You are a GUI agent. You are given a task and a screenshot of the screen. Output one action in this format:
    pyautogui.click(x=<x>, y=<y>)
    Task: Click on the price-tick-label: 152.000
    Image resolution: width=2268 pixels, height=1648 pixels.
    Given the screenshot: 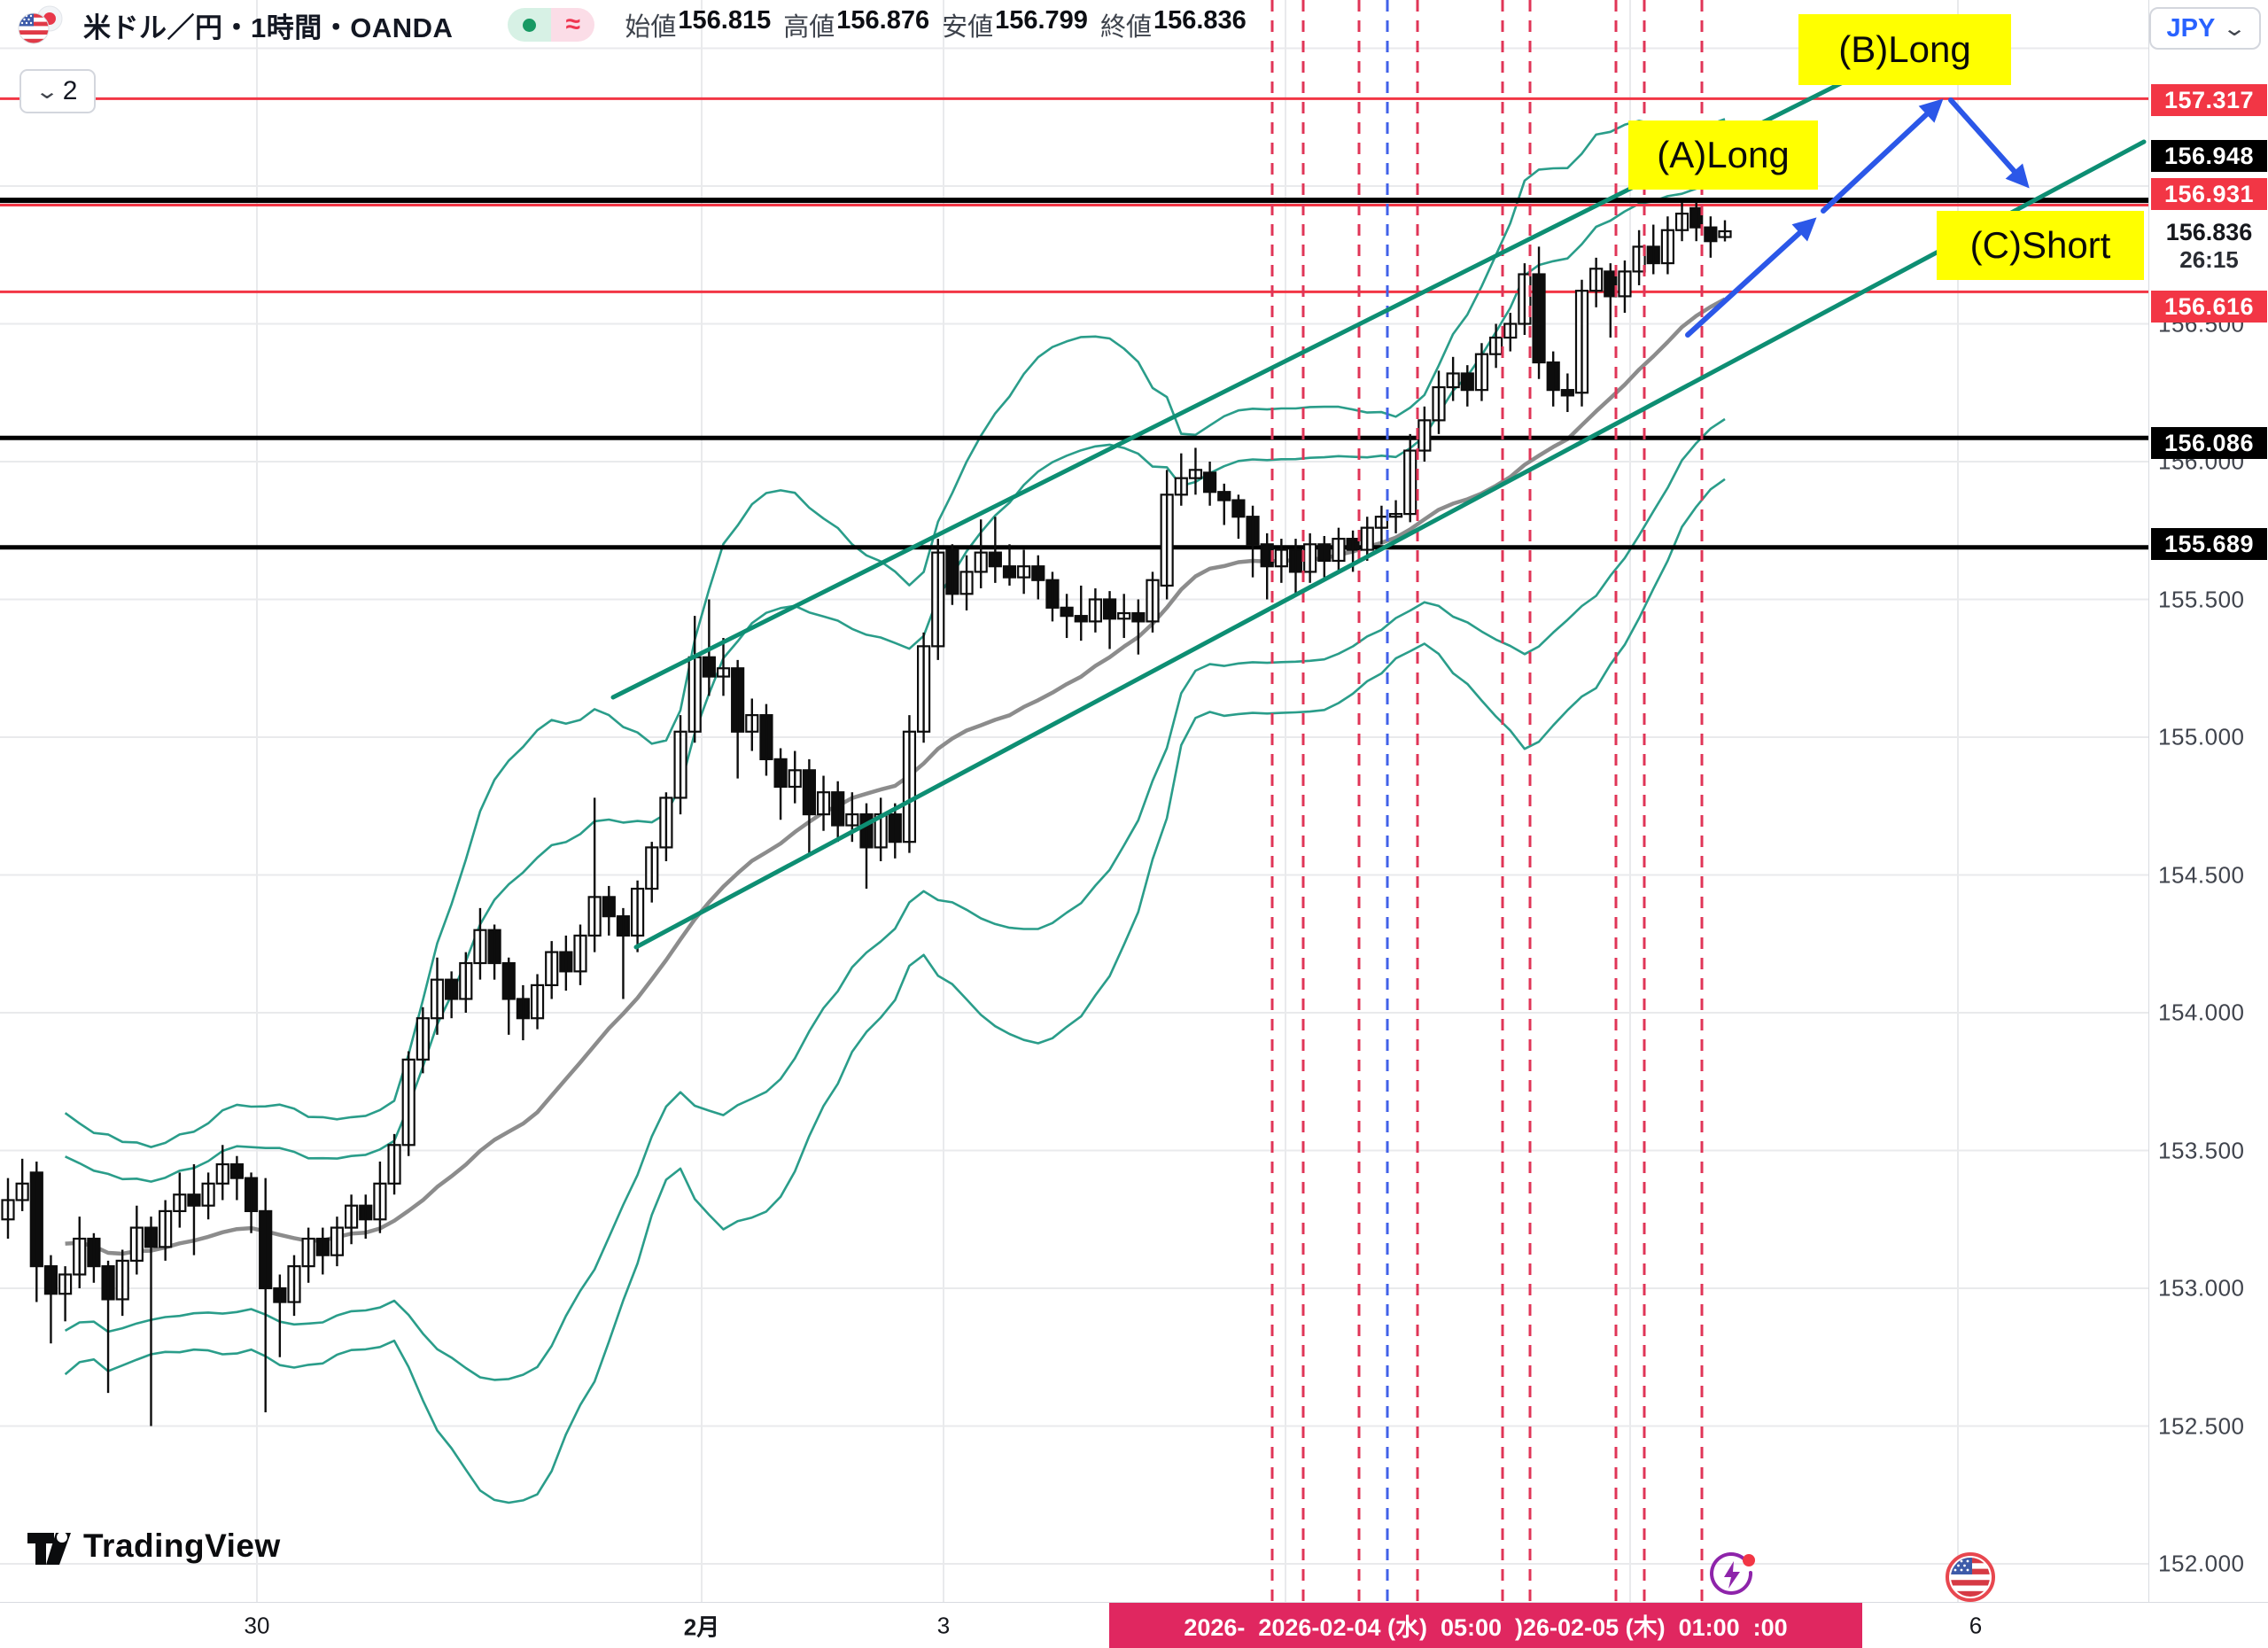 What is the action you would take?
    pyautogui.click(x=2201, y=1563)
    